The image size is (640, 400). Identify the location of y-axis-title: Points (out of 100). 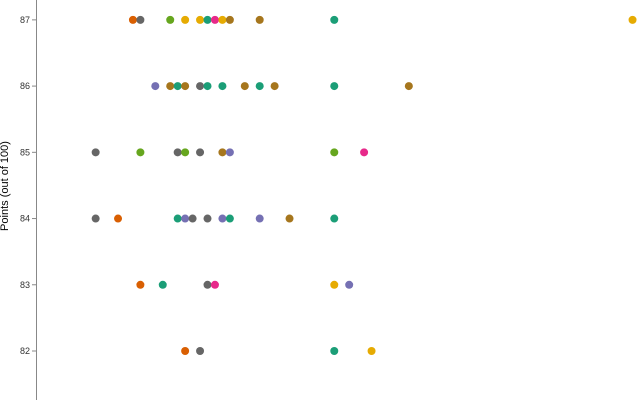
(5, 186).